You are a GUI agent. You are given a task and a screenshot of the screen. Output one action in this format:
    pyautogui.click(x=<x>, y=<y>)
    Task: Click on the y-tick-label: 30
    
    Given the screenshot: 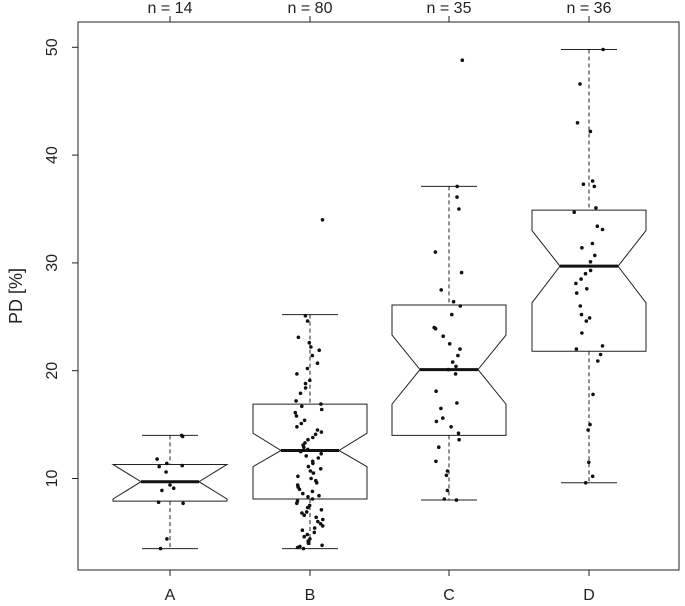 What is the action you would take?
    pyautogui.click(x=52, y=263)
    